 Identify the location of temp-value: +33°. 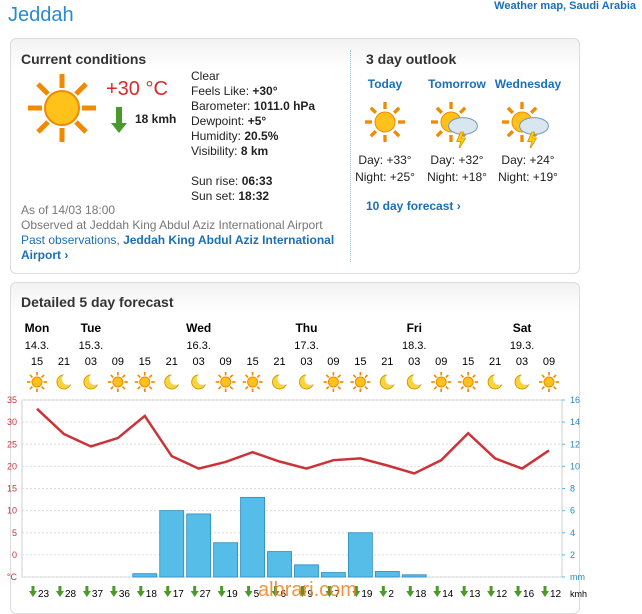
(399, 160).